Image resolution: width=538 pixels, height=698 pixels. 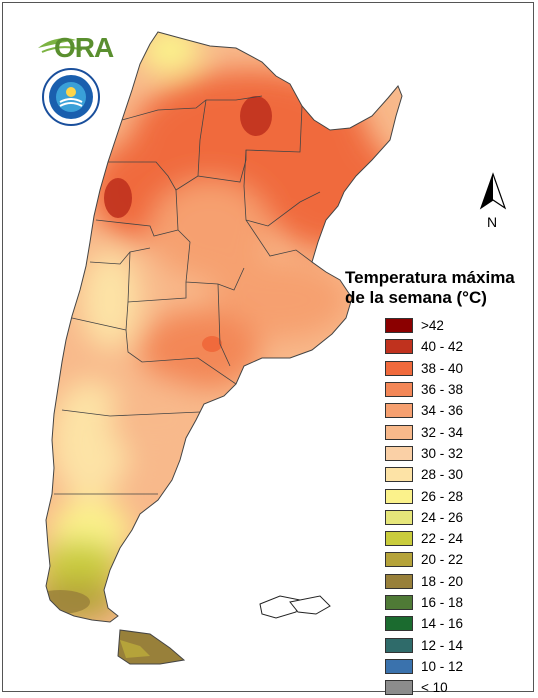 I want to click on malvinas-islands, so click(x=295, y=607).